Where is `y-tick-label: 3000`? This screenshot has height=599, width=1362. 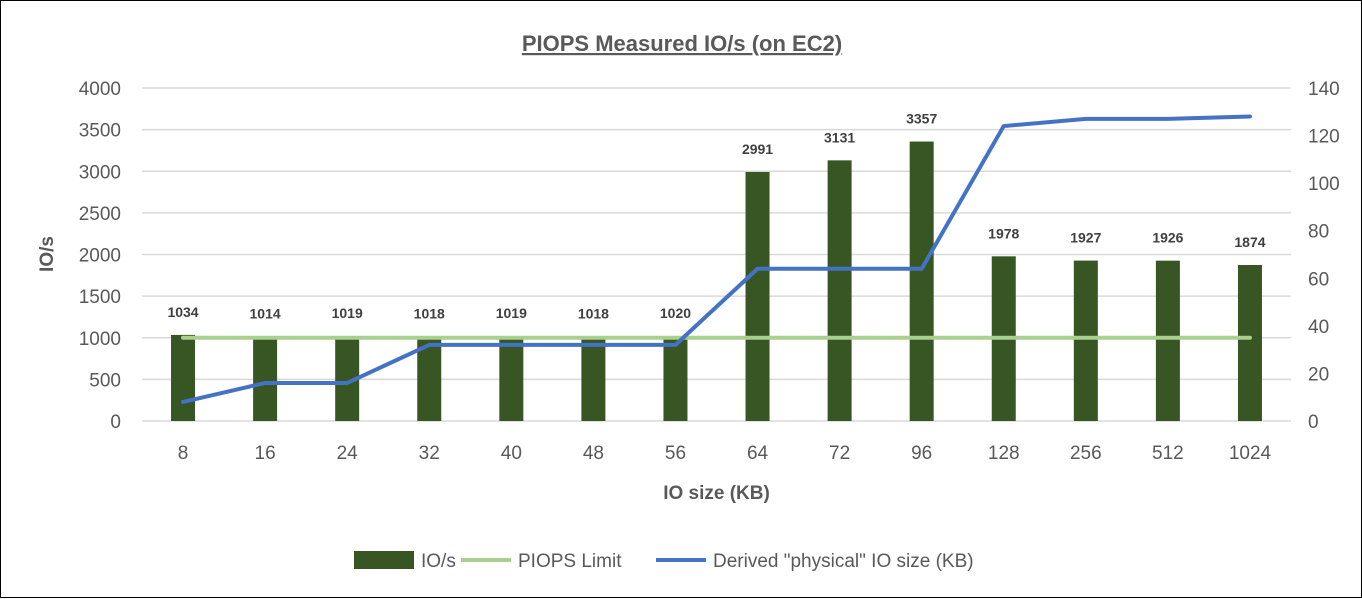
y-tick-label: 3000 is located at coordinates (100, 172).